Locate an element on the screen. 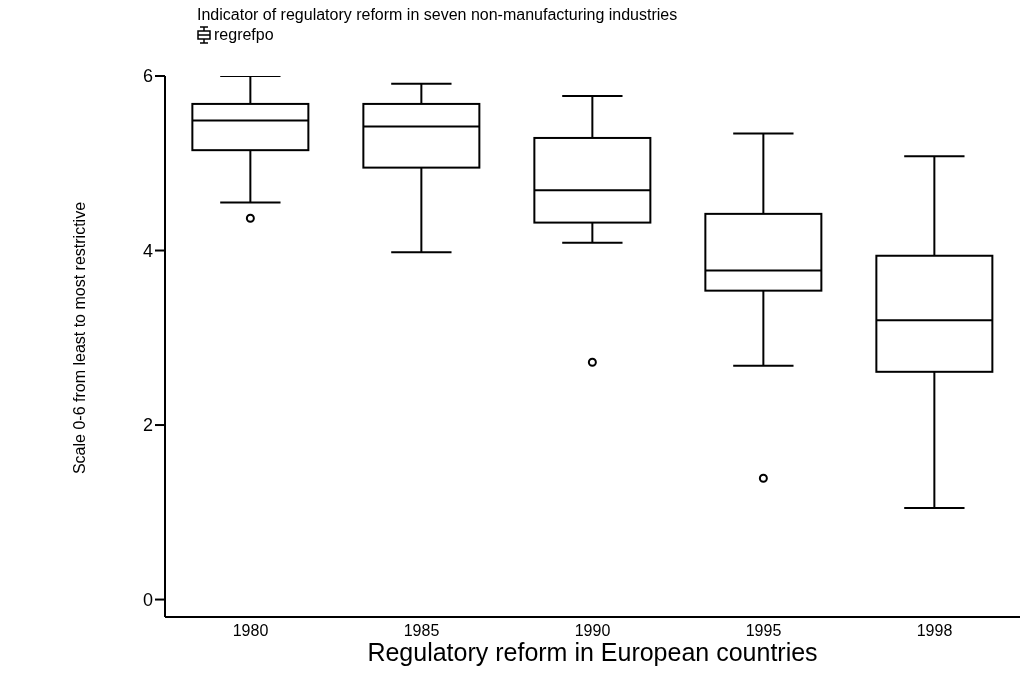 The width and height of the screenshot is (1027, 675). x-tick-label: 1990 is located at coordinates (592, 631).